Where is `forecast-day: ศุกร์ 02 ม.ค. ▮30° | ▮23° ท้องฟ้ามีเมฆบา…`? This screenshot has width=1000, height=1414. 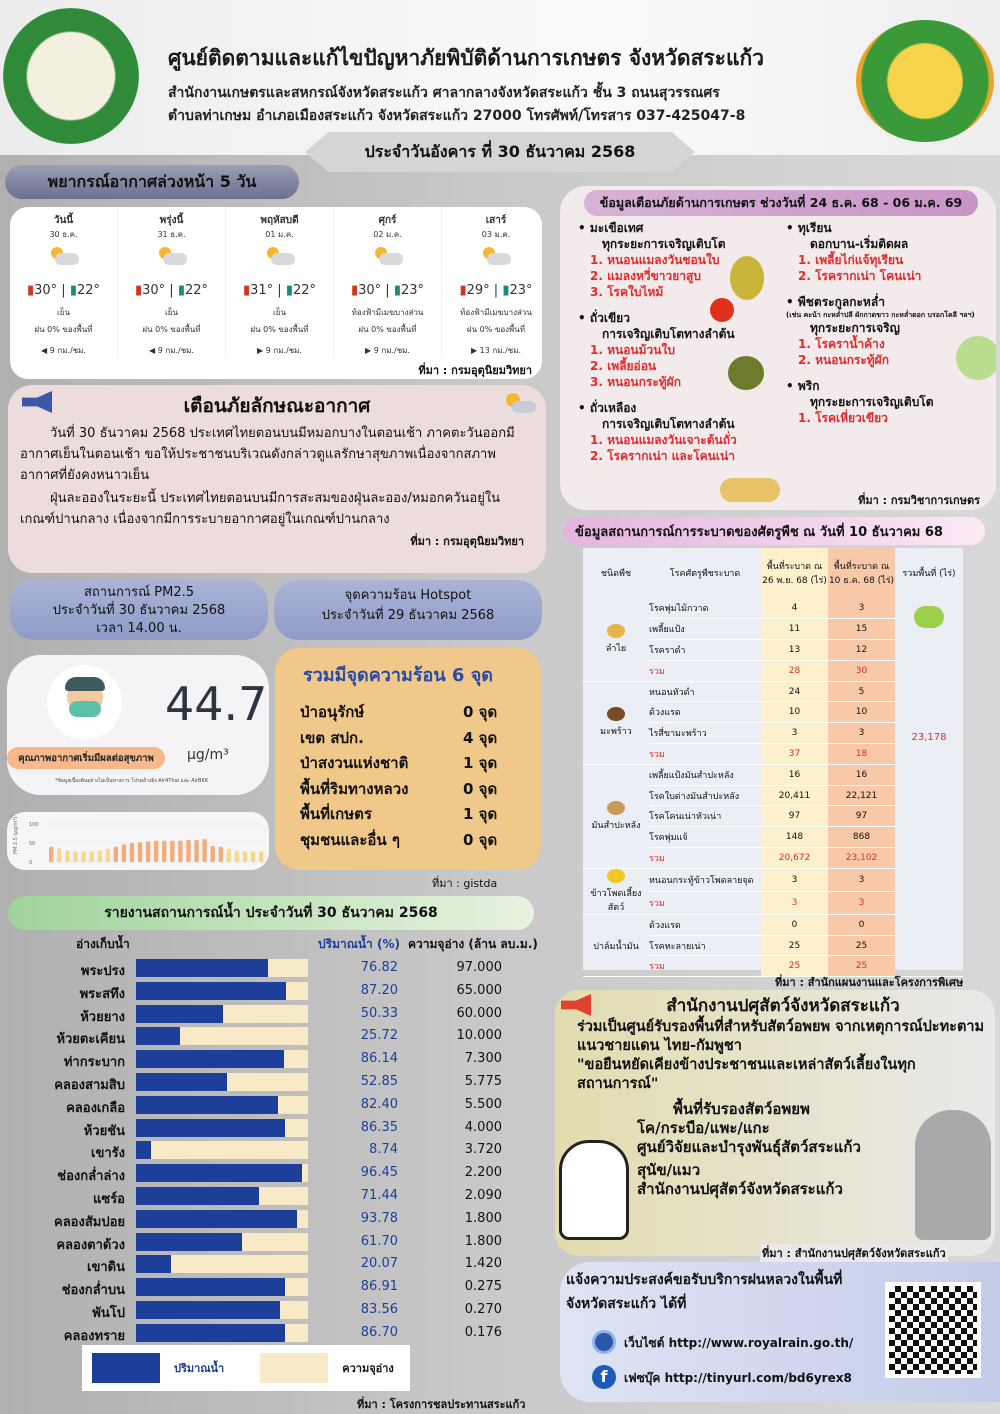
forecast-day: ศุกร์ 02 ม.ค. ▮30° | ▮23° ท้องฟ้ามีเมฆบา… is located at coordinates (388, 282).